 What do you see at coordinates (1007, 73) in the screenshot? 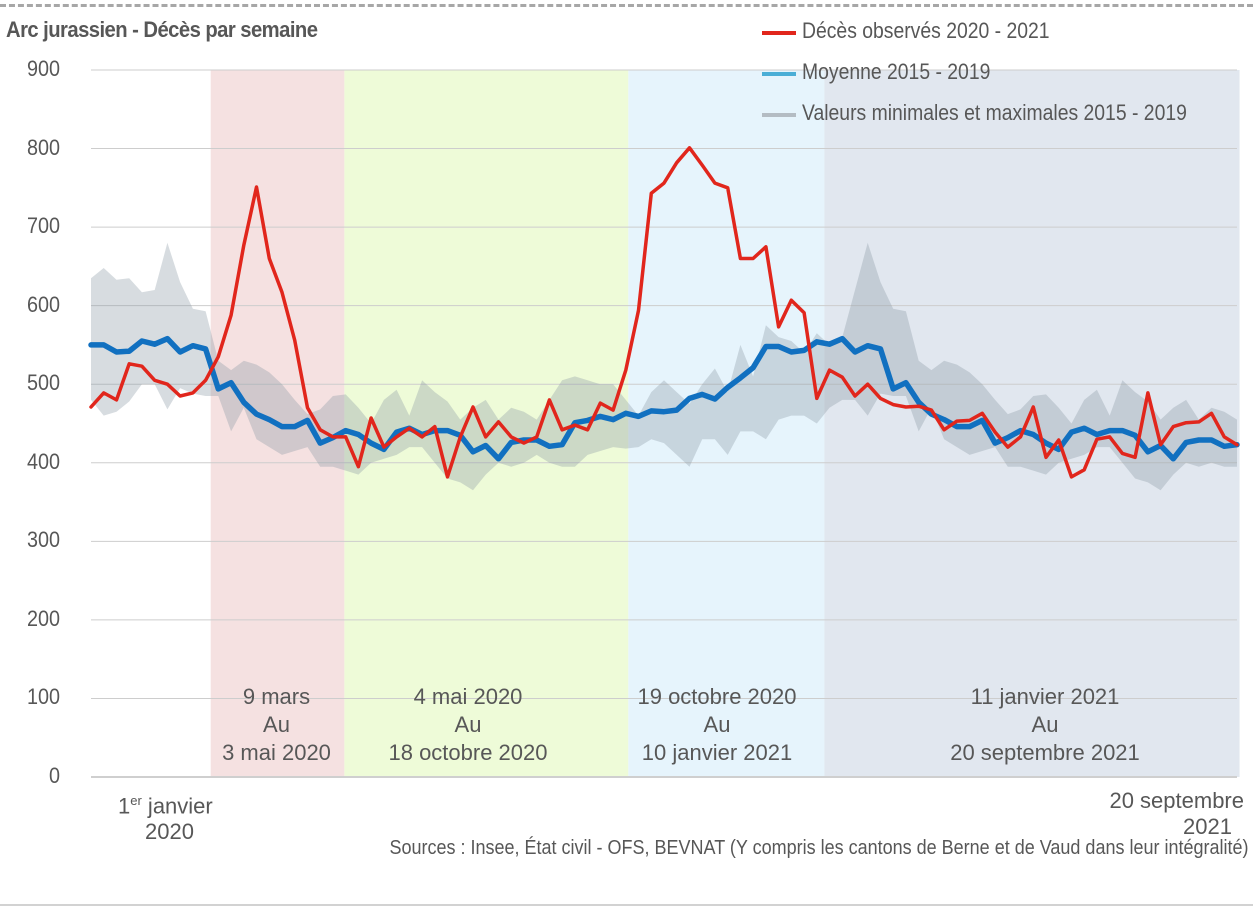
I see `legend-item-mean: Moyenne 2015 - 2019` at bounding box center [1007, 73].